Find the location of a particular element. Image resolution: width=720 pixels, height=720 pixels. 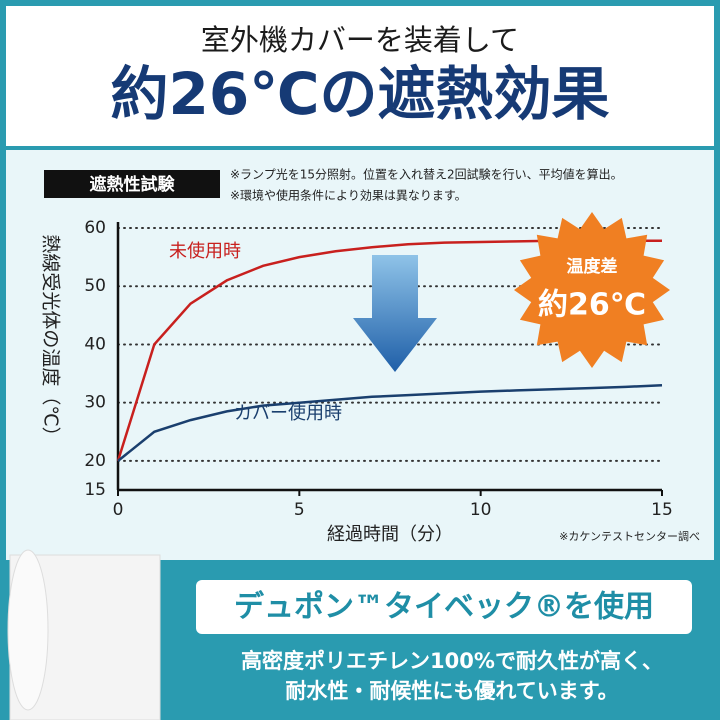

series-line is located at coordinates (390, 422).